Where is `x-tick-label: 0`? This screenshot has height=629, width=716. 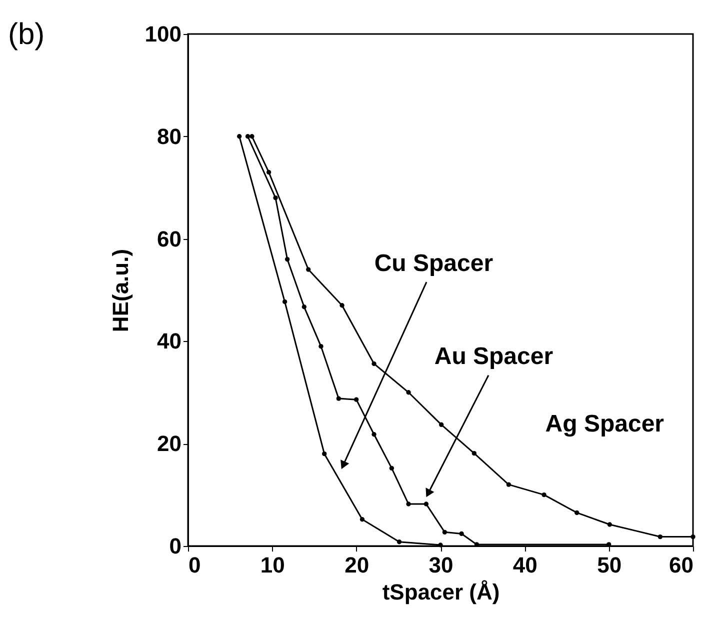
x-tick-label: 0 is located at coordinates (194, 565).